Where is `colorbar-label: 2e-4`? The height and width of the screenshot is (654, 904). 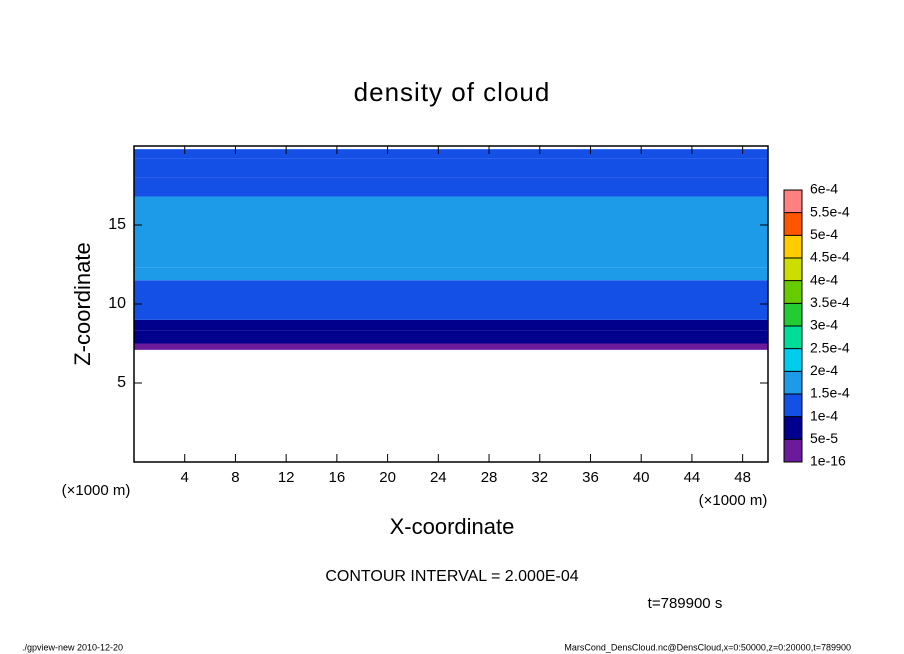
colorbar-label: 2e-4 is located at coordinates (824, 370).